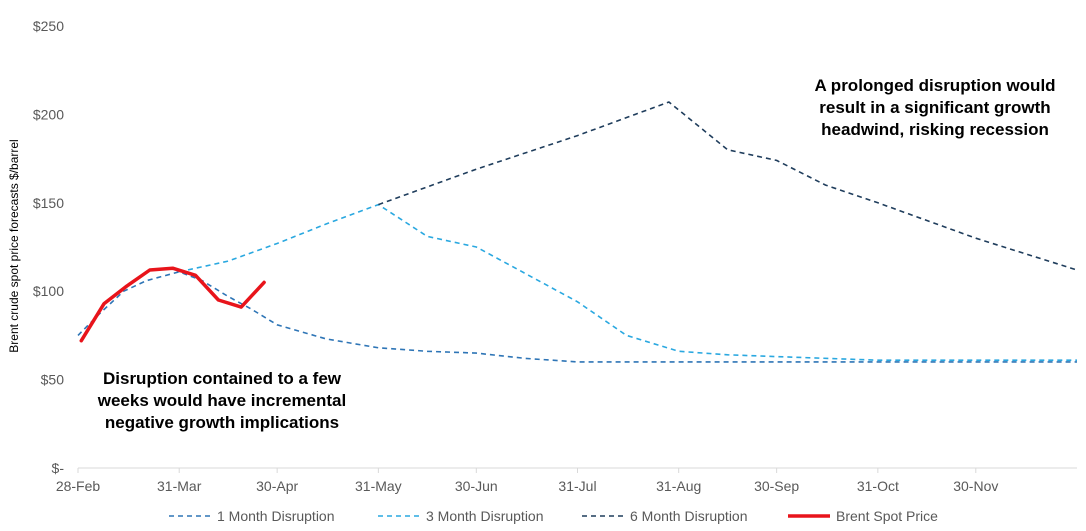  I want to click on y-tick-label: $100, so click(48, 291).